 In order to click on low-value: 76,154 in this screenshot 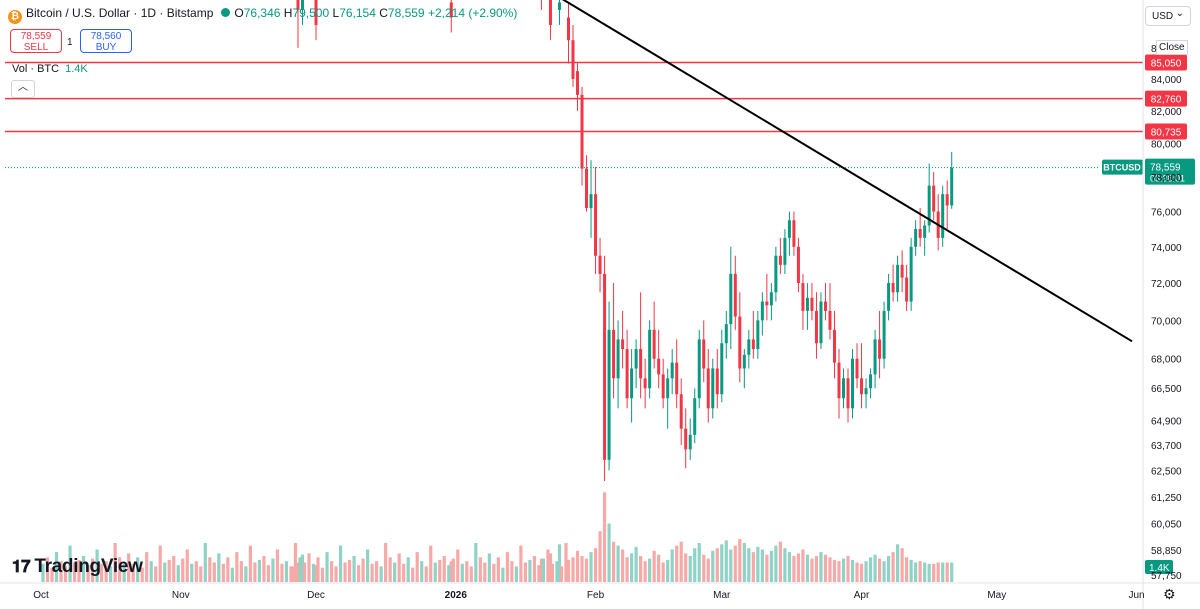, I will do `click(357, 13)`.